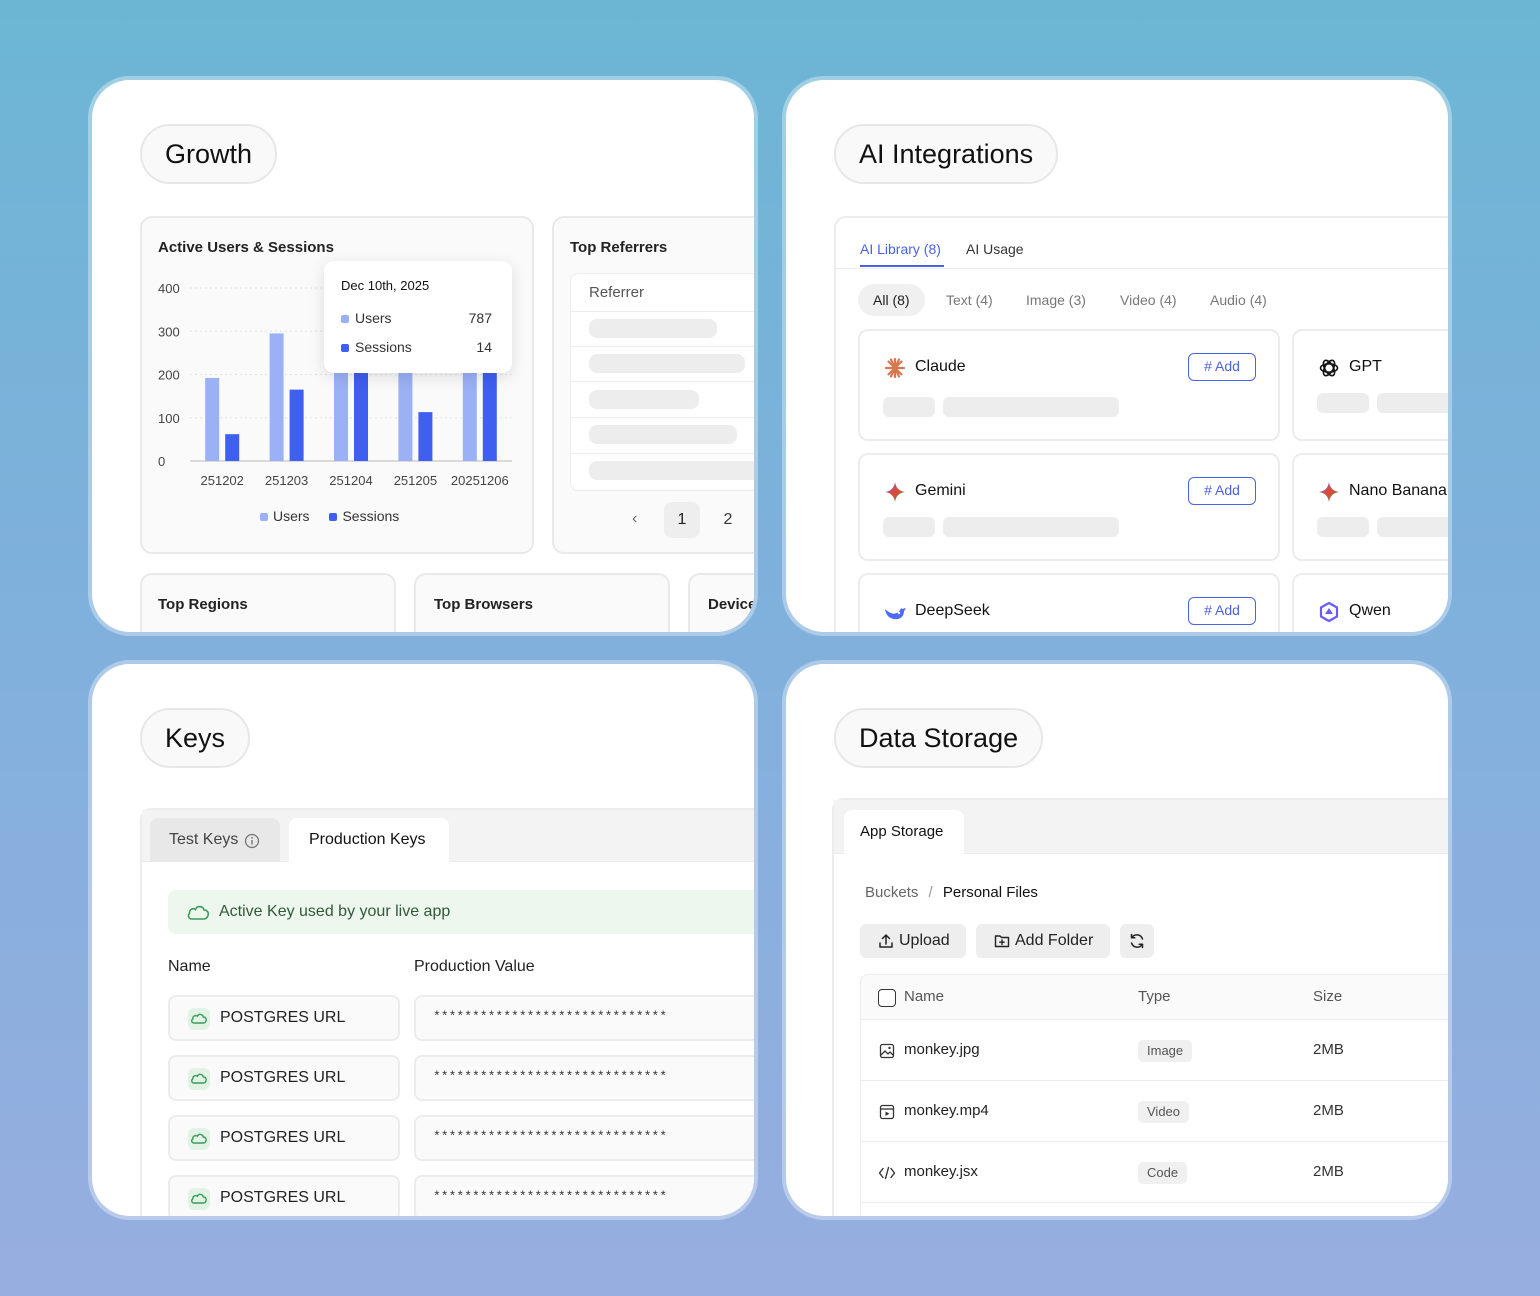  What do you see at coordinates (895, 614) in the screenshot?
I see `deepseek-whale-icon` at bounding box center [895, 614].